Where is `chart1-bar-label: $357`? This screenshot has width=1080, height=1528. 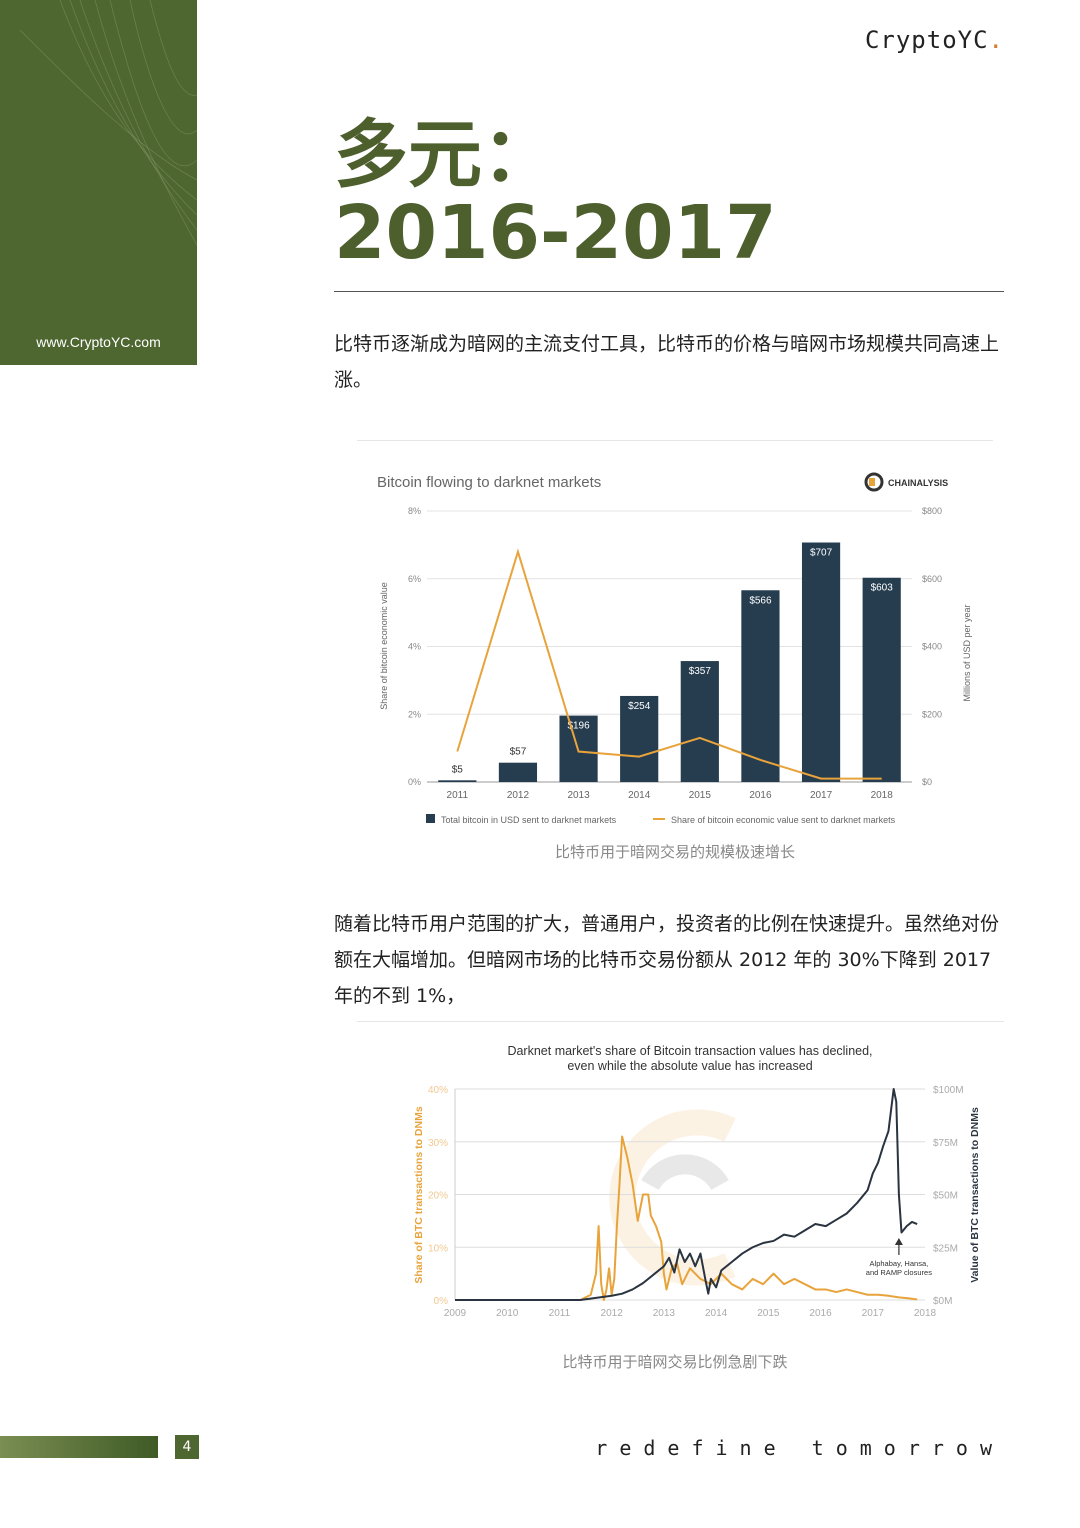
chart1-bar-label: $357 is located at coordinates (700, 671).